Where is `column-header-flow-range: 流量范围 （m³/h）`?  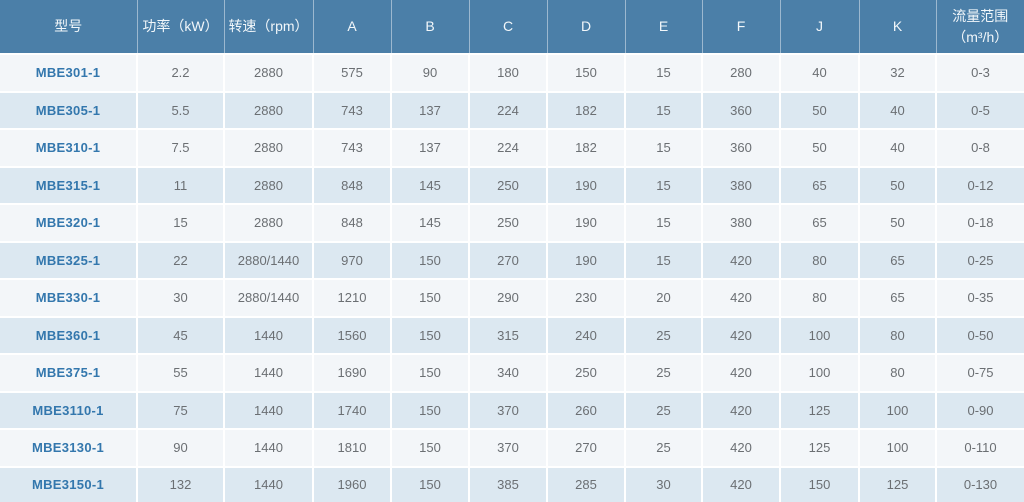
column-header-flow-range: 流量范围 （m³/h） is located at coordinates (980, 27).